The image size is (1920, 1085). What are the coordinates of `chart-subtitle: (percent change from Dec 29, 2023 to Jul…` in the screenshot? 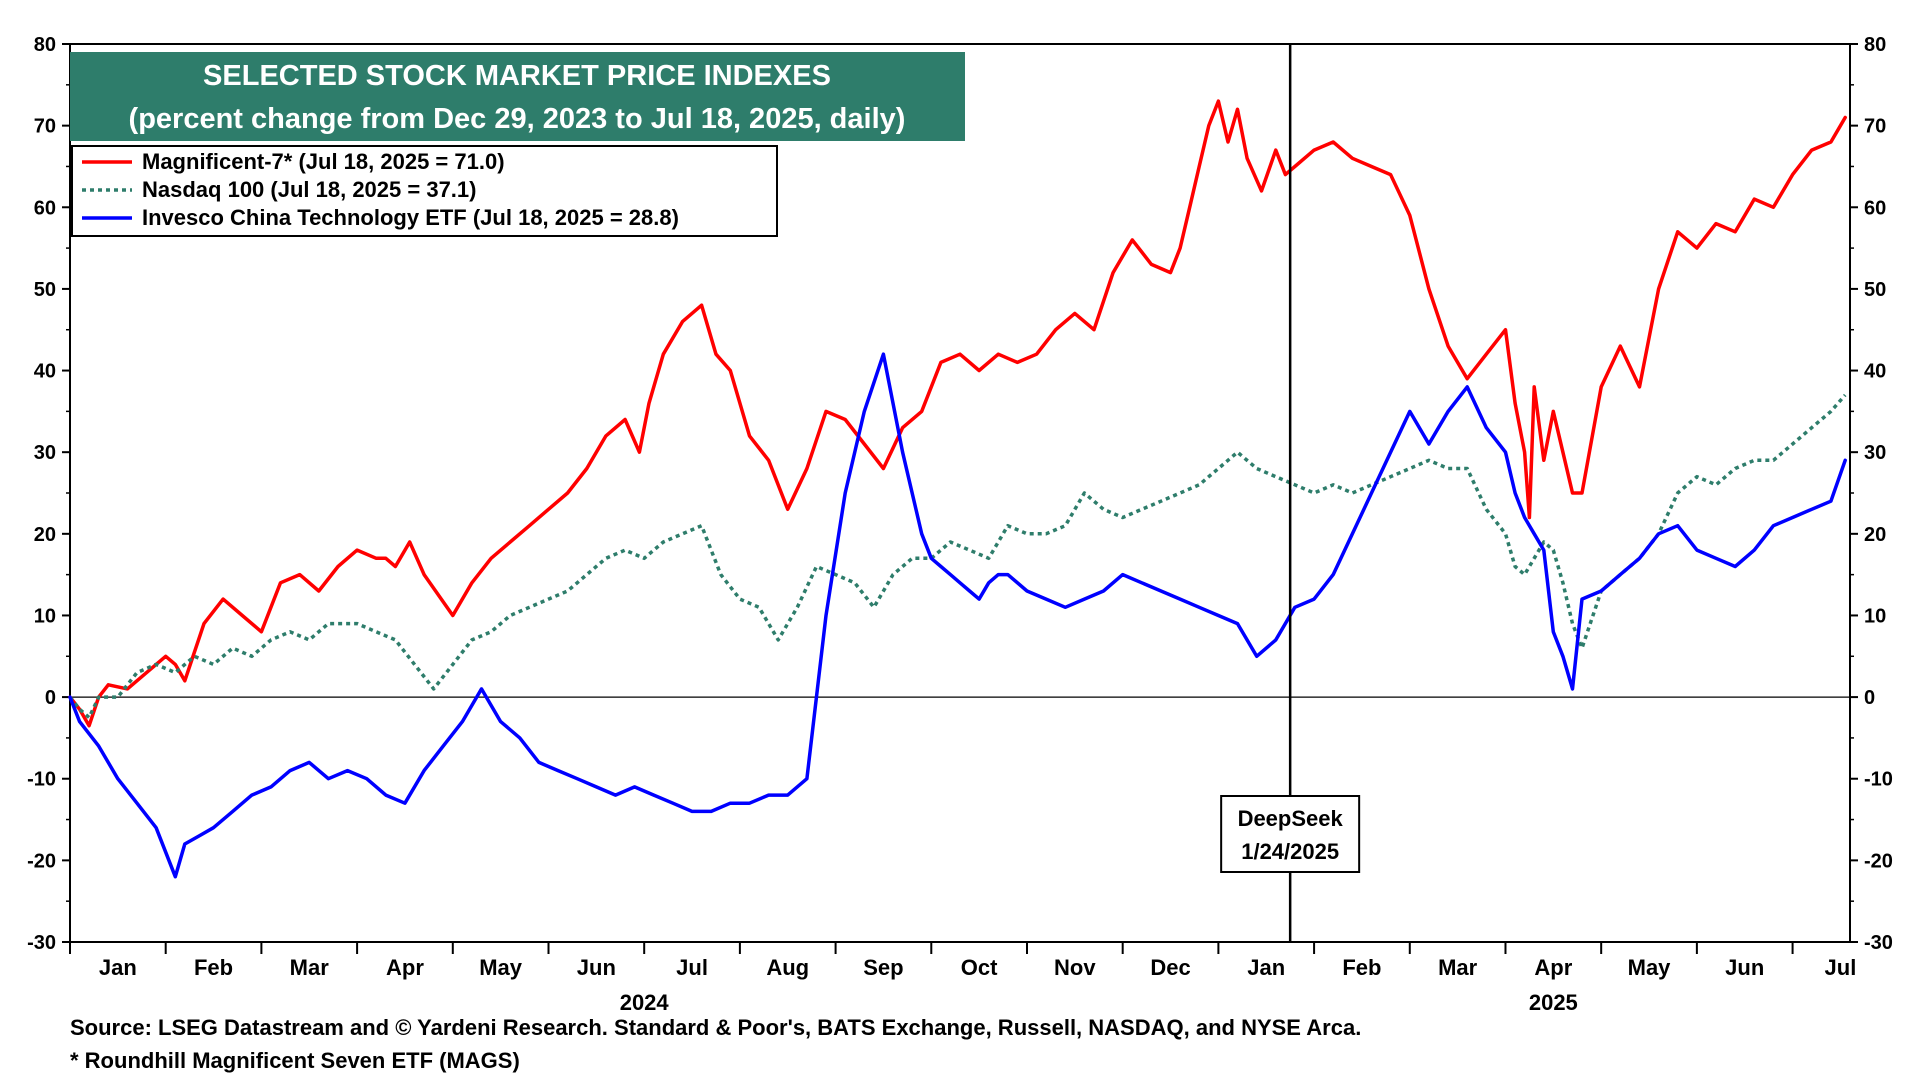 It's located at (517, 119).